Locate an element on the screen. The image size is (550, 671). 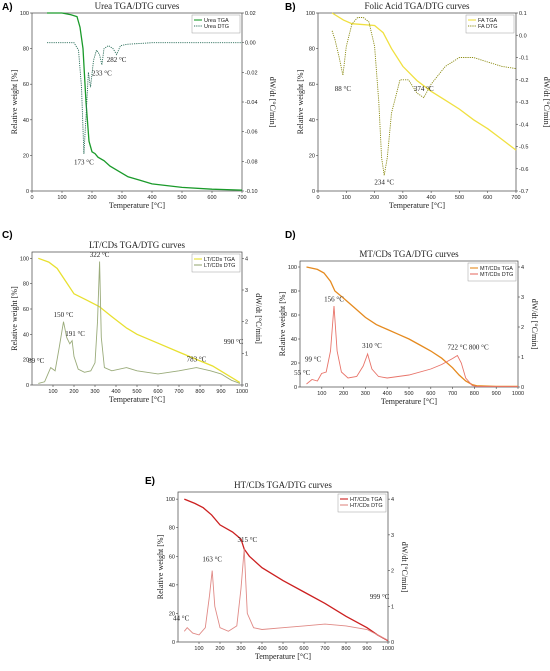
peak-annotation: 315 °C is located at coordinates (247, 540).